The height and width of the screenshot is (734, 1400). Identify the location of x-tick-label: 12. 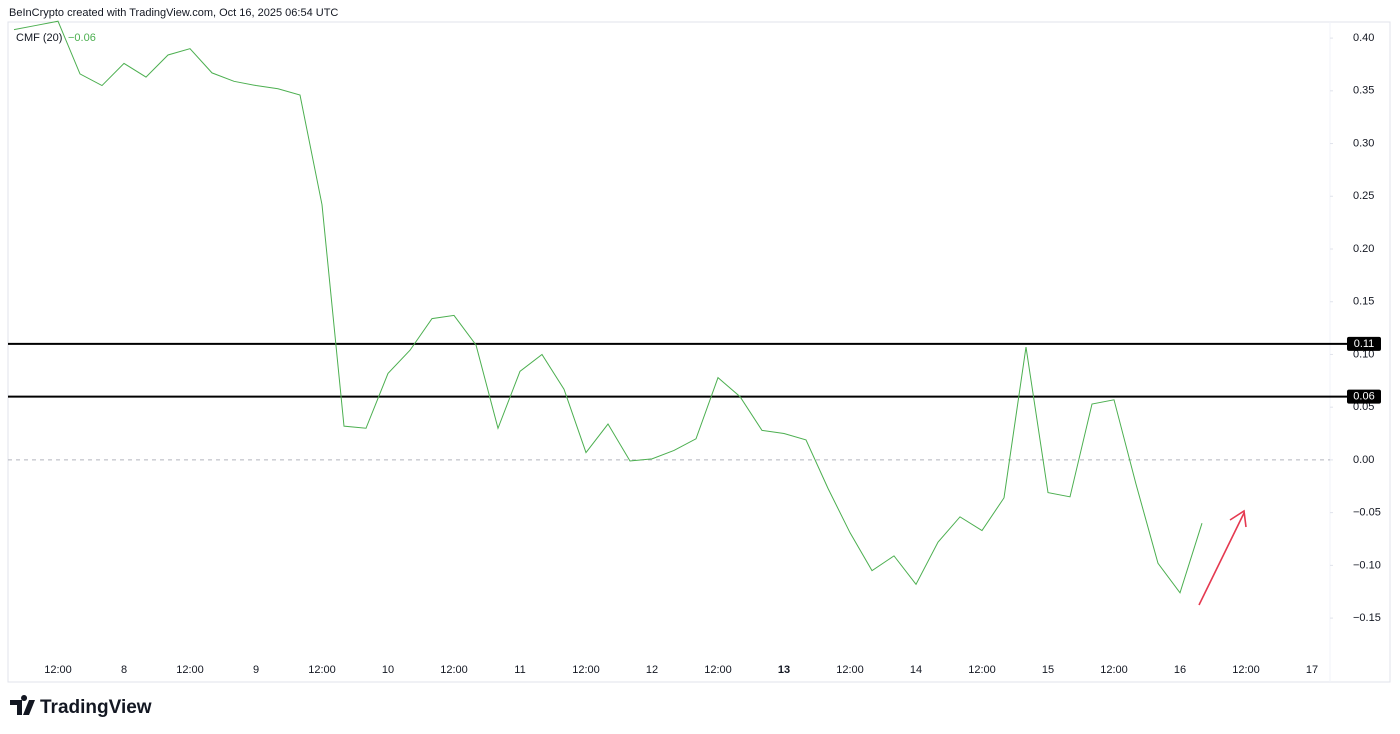
(652, 670).